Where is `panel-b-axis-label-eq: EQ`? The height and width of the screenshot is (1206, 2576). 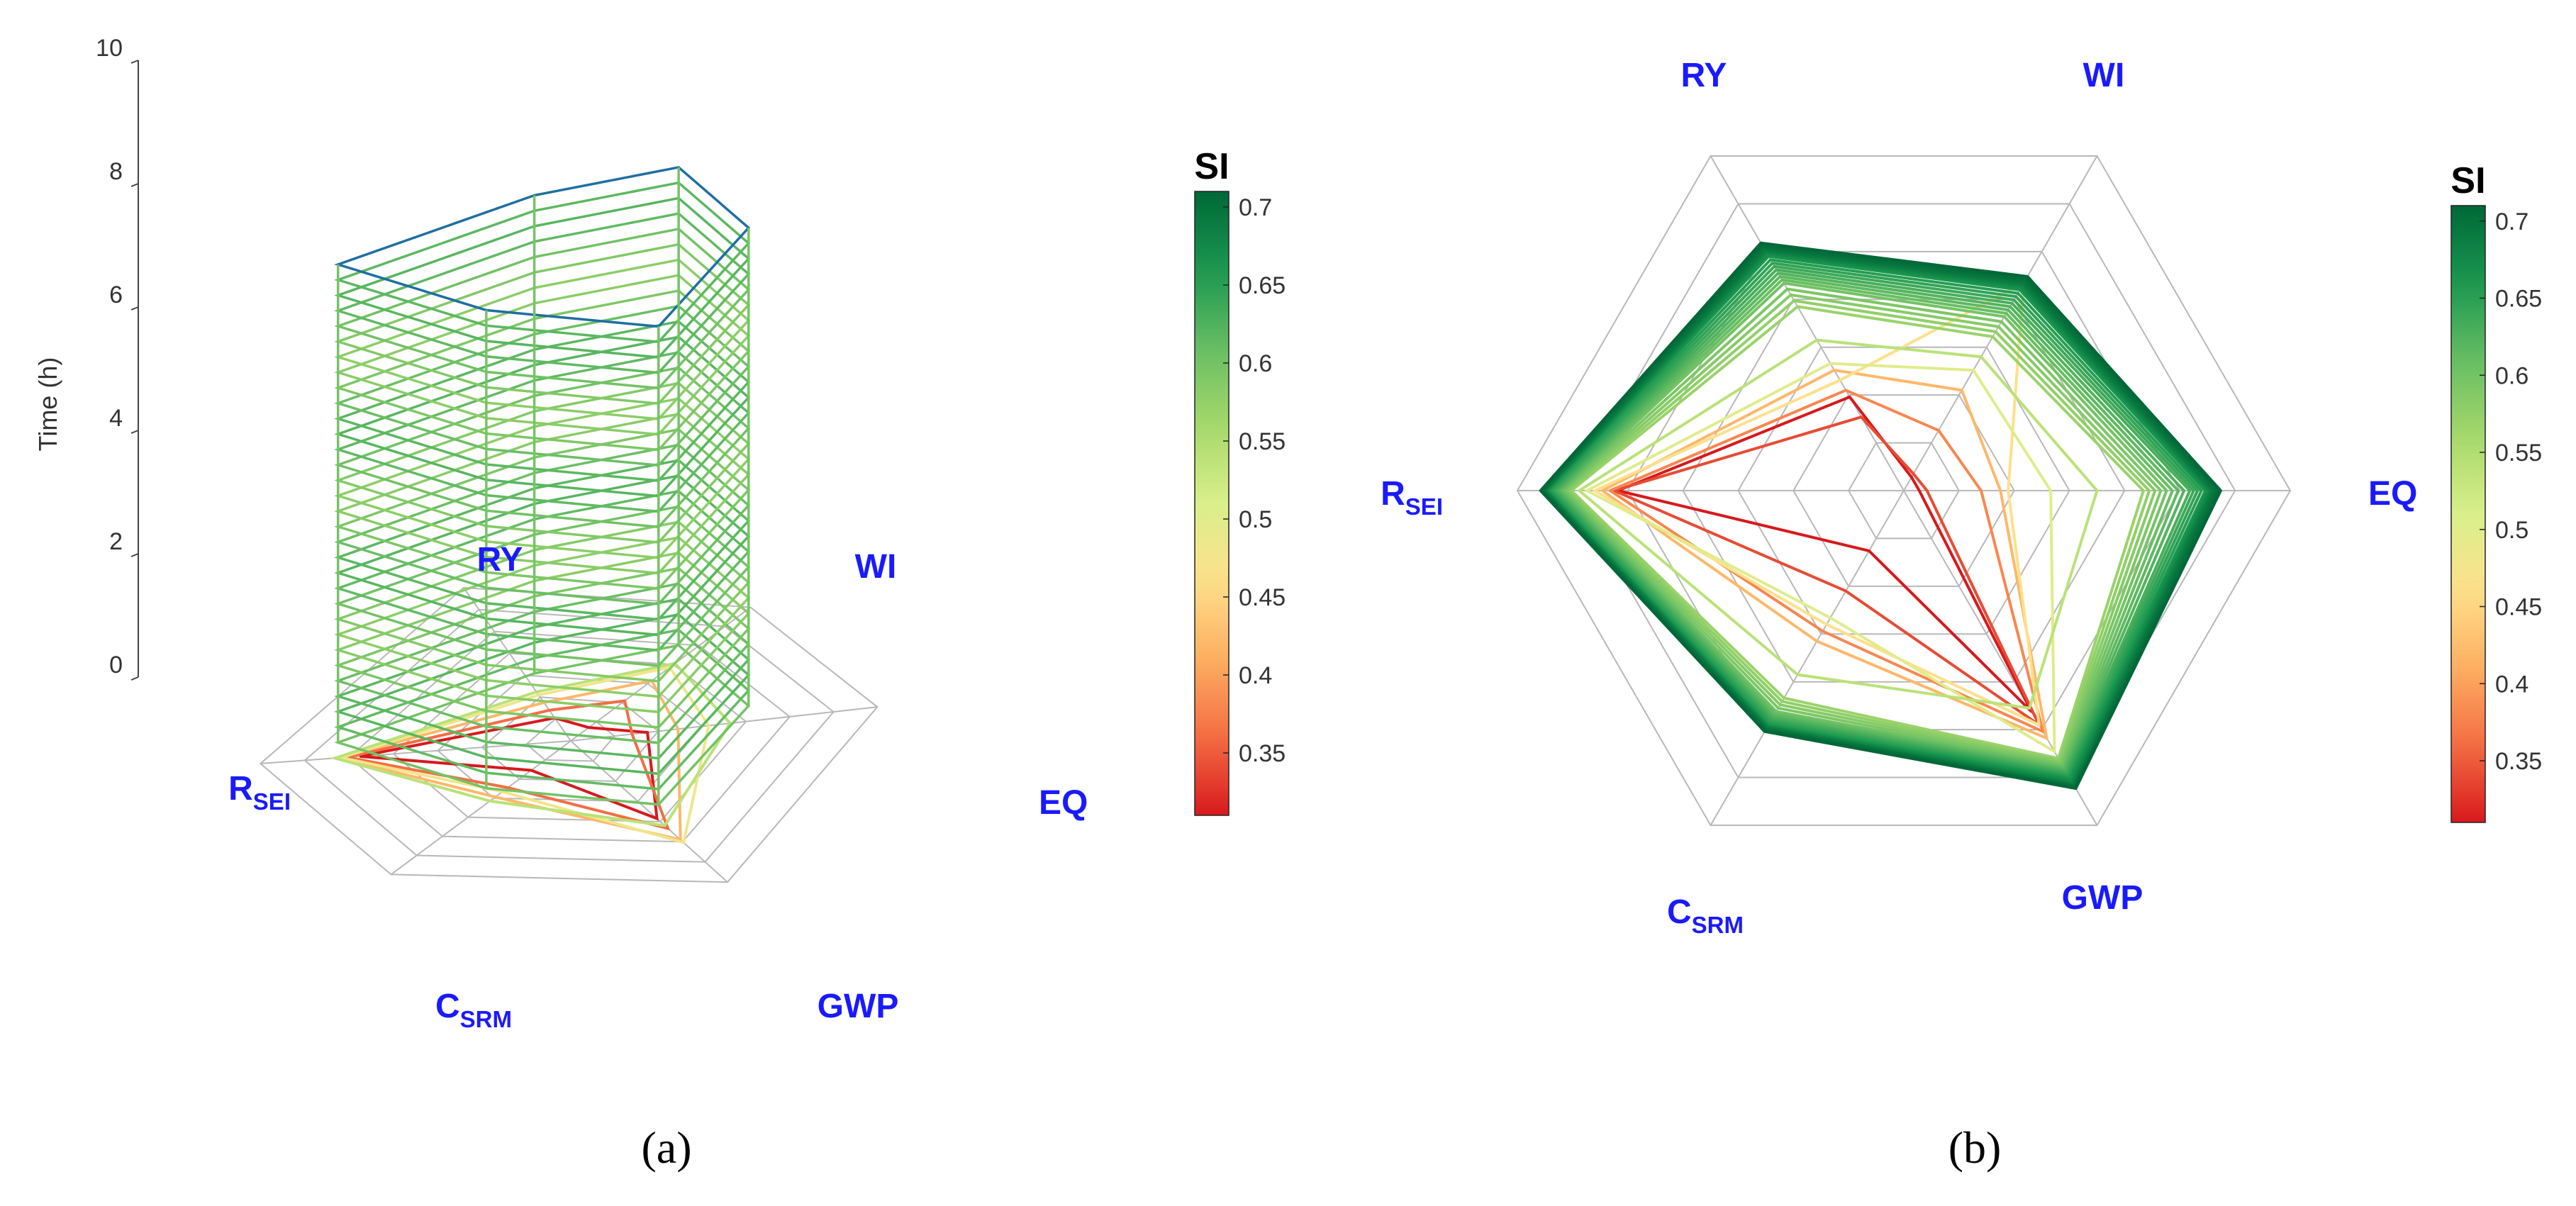 panel-b-axis-label-eq: EQ is located at coordinates (2392, 494).